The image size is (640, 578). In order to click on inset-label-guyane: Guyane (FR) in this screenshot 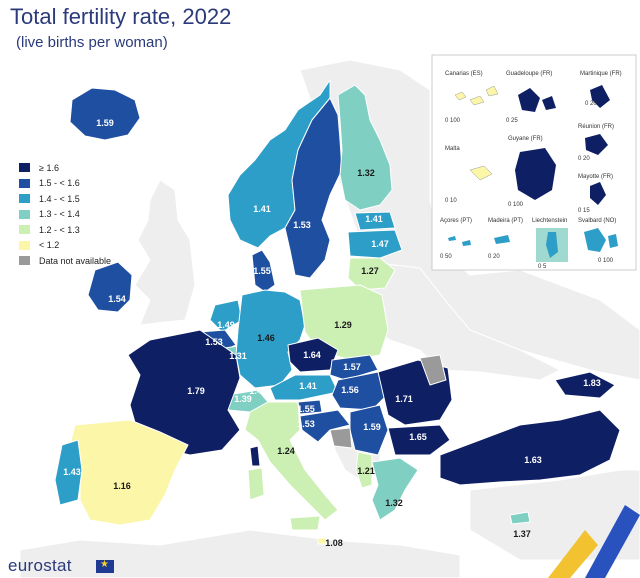, I will do `click(525, 139)`.